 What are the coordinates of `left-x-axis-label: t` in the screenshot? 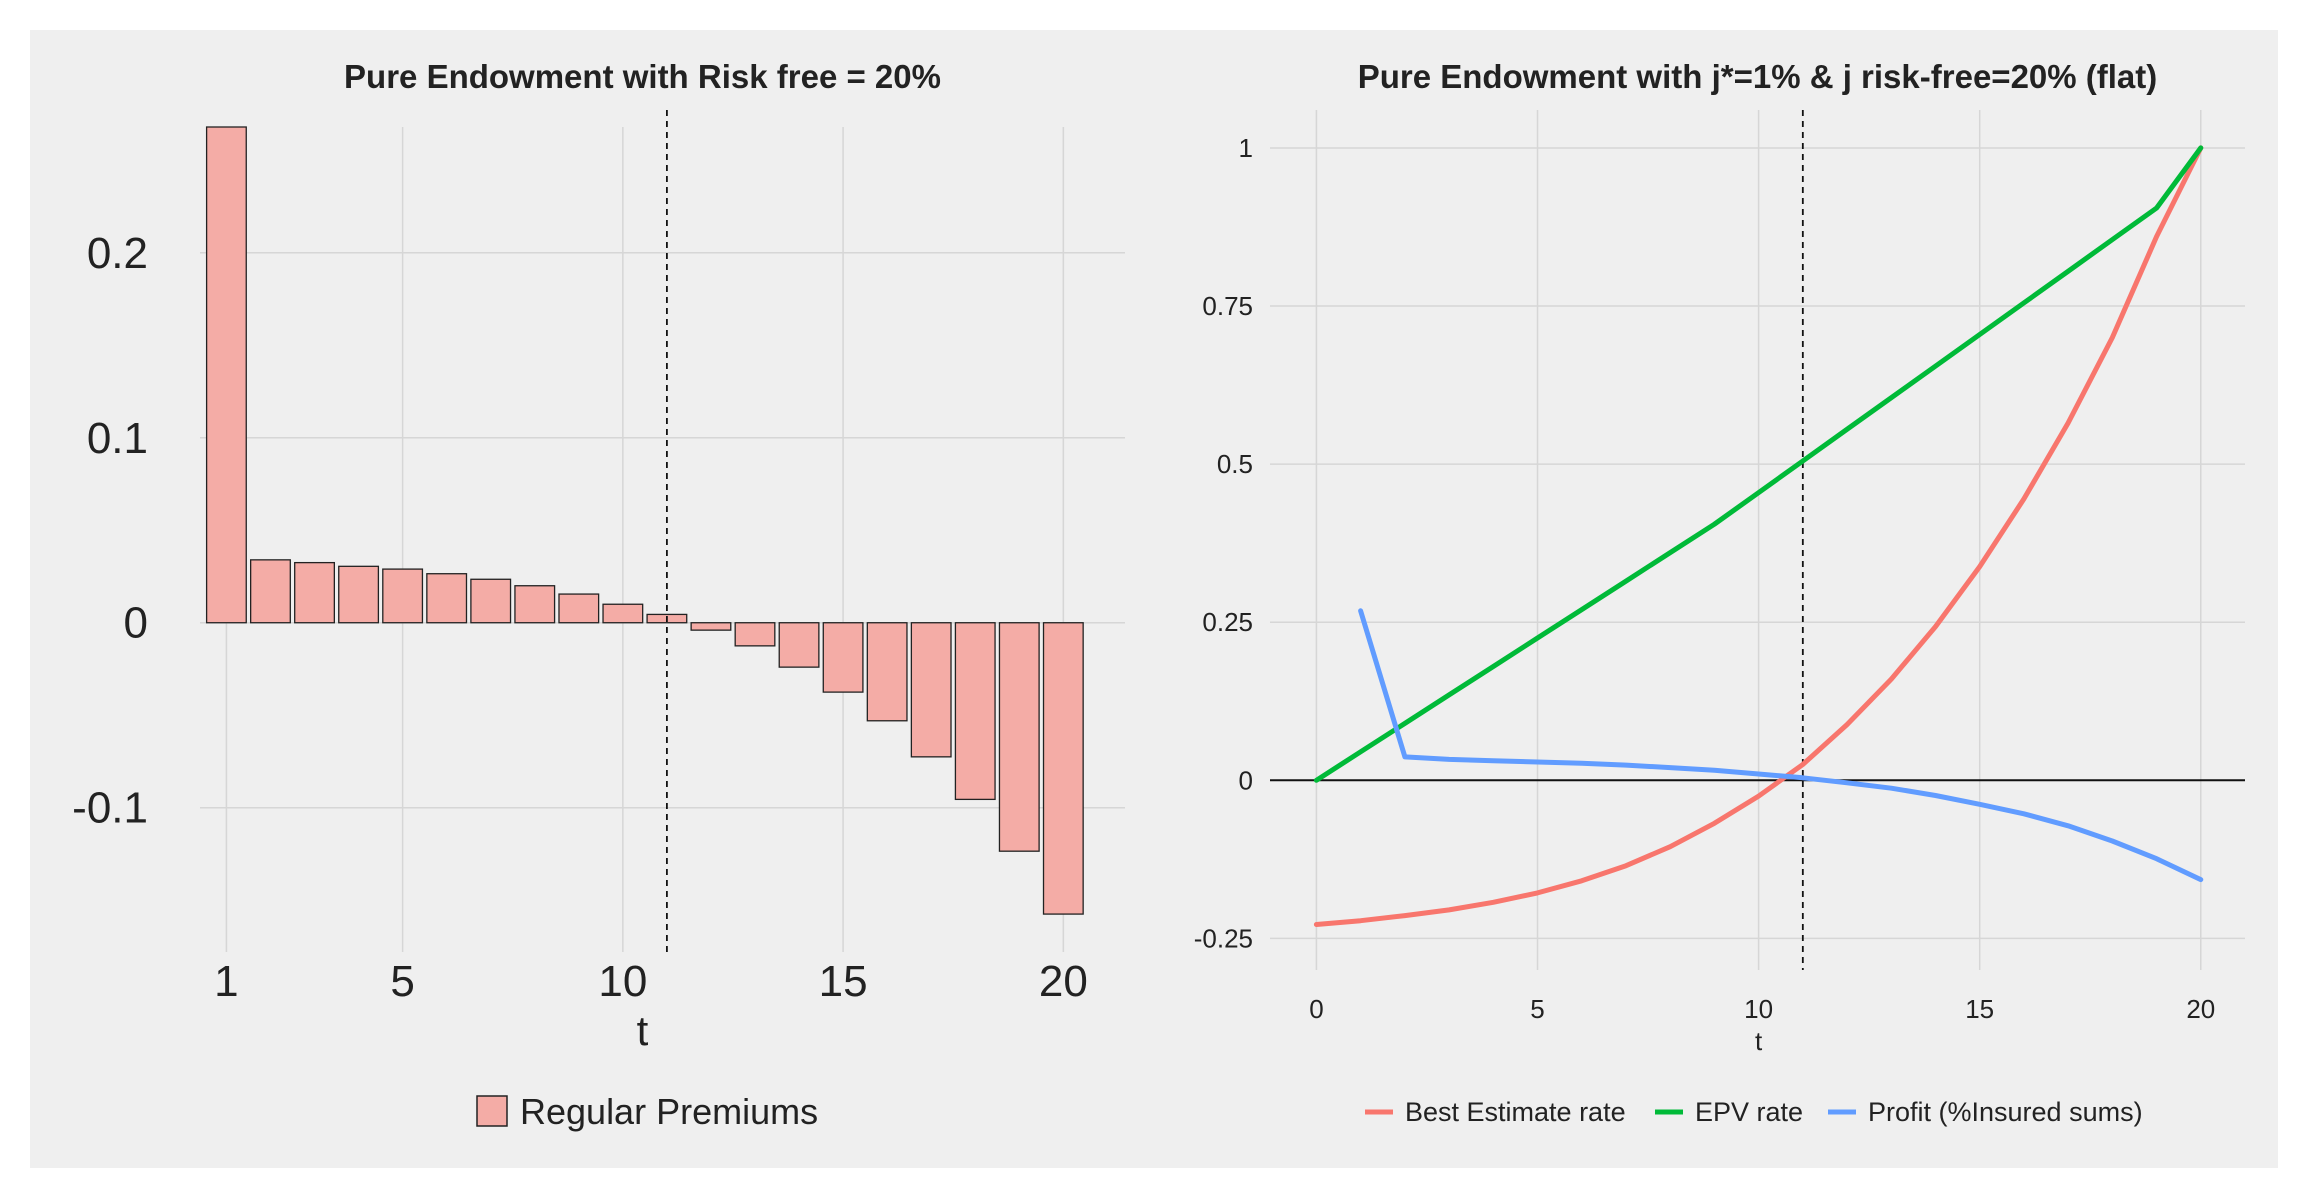 It's located at (643, 1030).